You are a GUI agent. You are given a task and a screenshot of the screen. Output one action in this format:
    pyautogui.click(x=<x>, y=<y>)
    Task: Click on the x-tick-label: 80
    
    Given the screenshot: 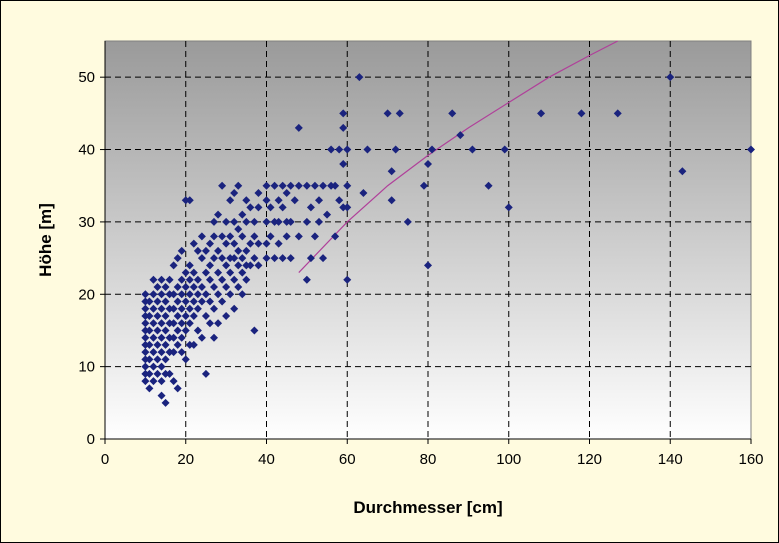 What is the action you would take?
    pyautogui.click(x=428, y=459)
    